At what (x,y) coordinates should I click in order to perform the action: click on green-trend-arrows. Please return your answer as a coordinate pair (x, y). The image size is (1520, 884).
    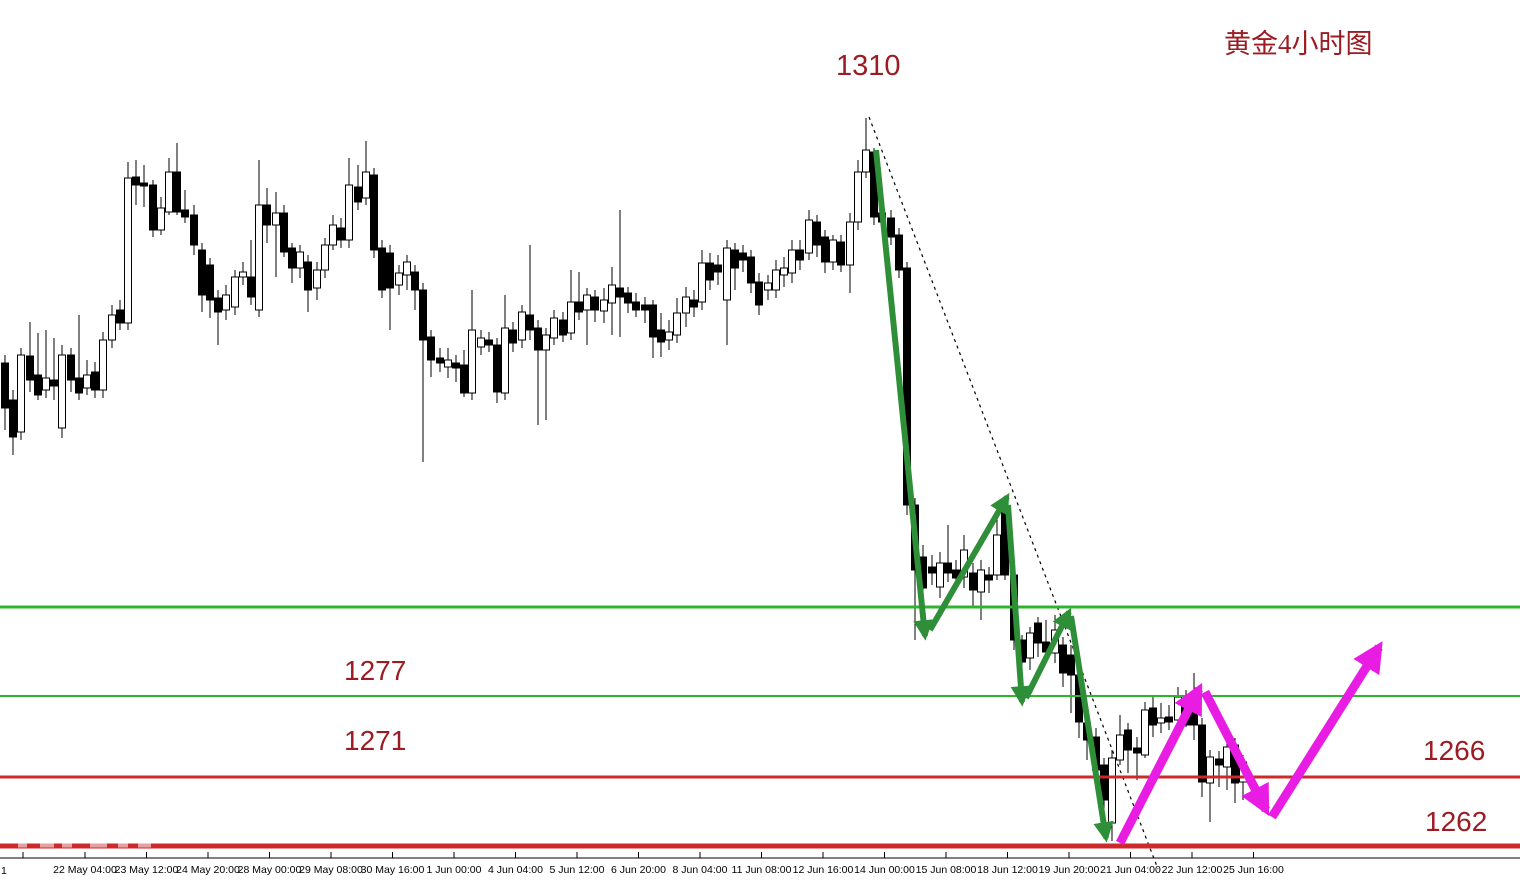
    Looking at the image, I should click on (993, 496).